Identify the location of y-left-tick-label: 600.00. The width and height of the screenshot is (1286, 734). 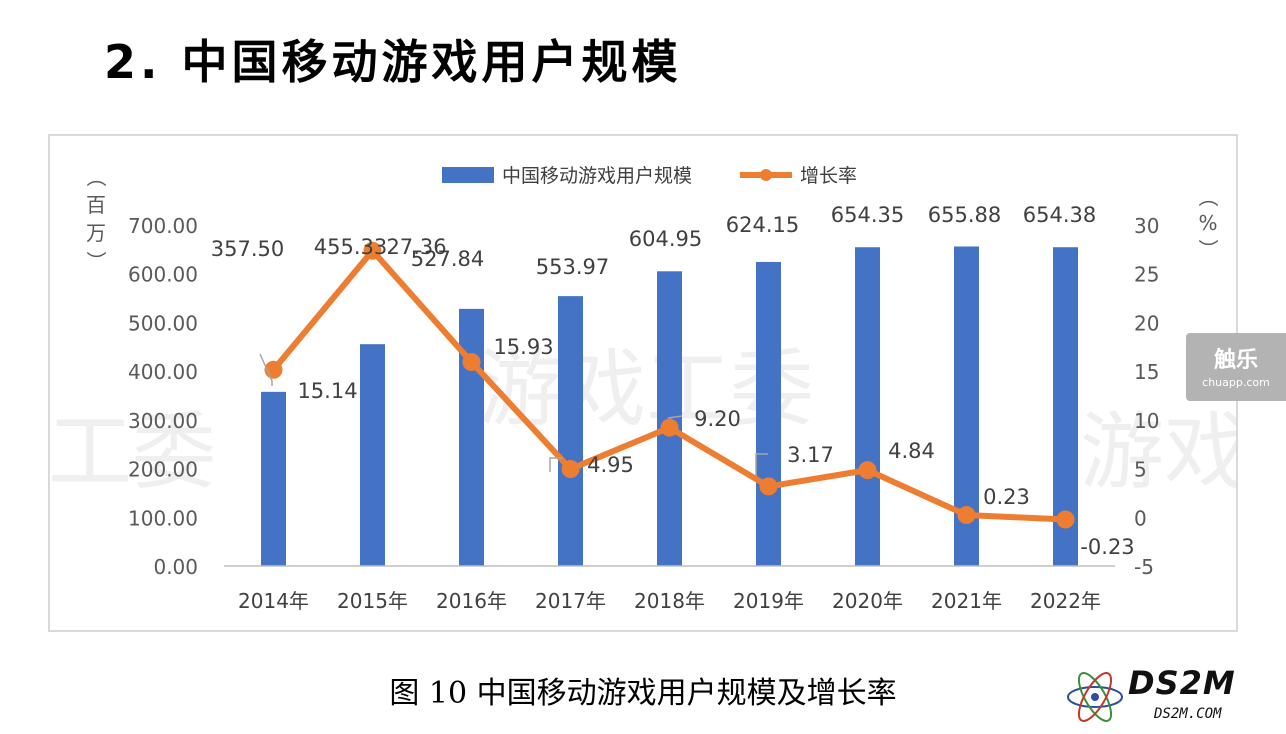
(163, 275).